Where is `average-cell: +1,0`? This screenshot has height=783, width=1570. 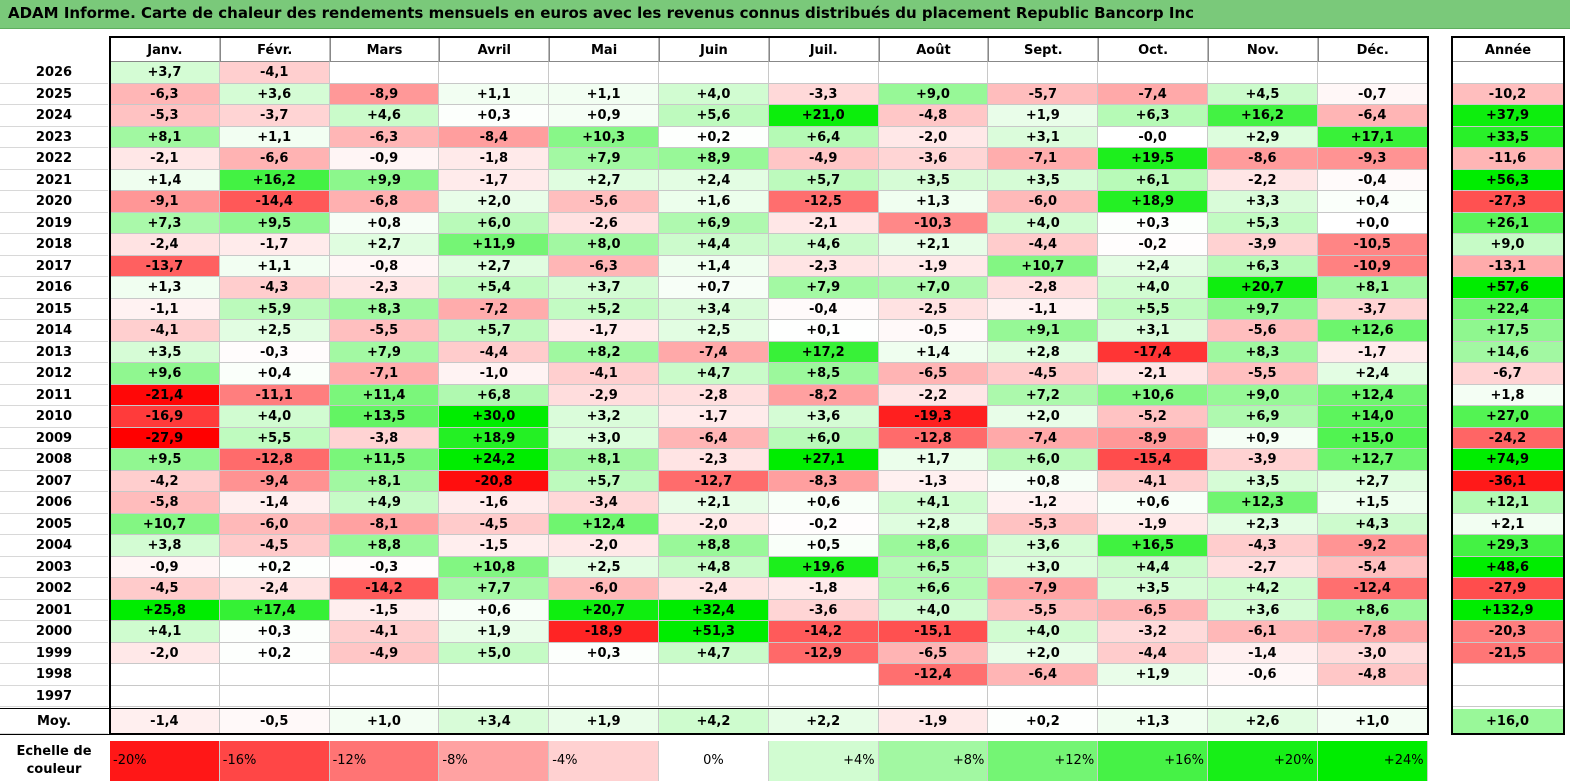 average-cell: +1,0 is located at coordinates (1372, 721).